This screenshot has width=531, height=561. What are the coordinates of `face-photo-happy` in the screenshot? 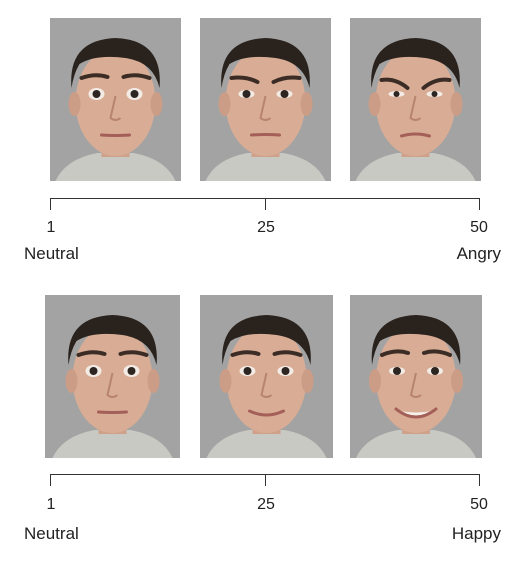 It's located at (416, 376).